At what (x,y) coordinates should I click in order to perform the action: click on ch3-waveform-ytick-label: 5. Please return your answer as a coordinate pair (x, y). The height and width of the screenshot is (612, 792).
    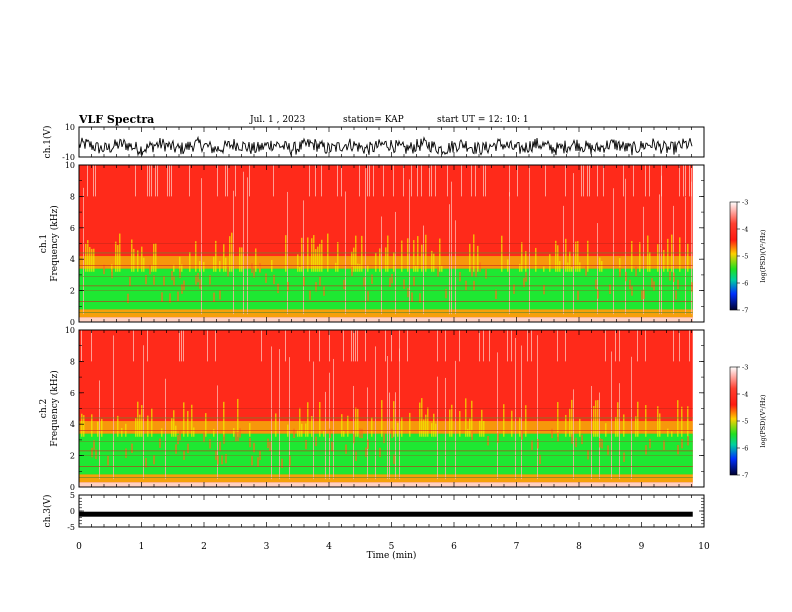
    Looking at the image, I should click on (72, 495).